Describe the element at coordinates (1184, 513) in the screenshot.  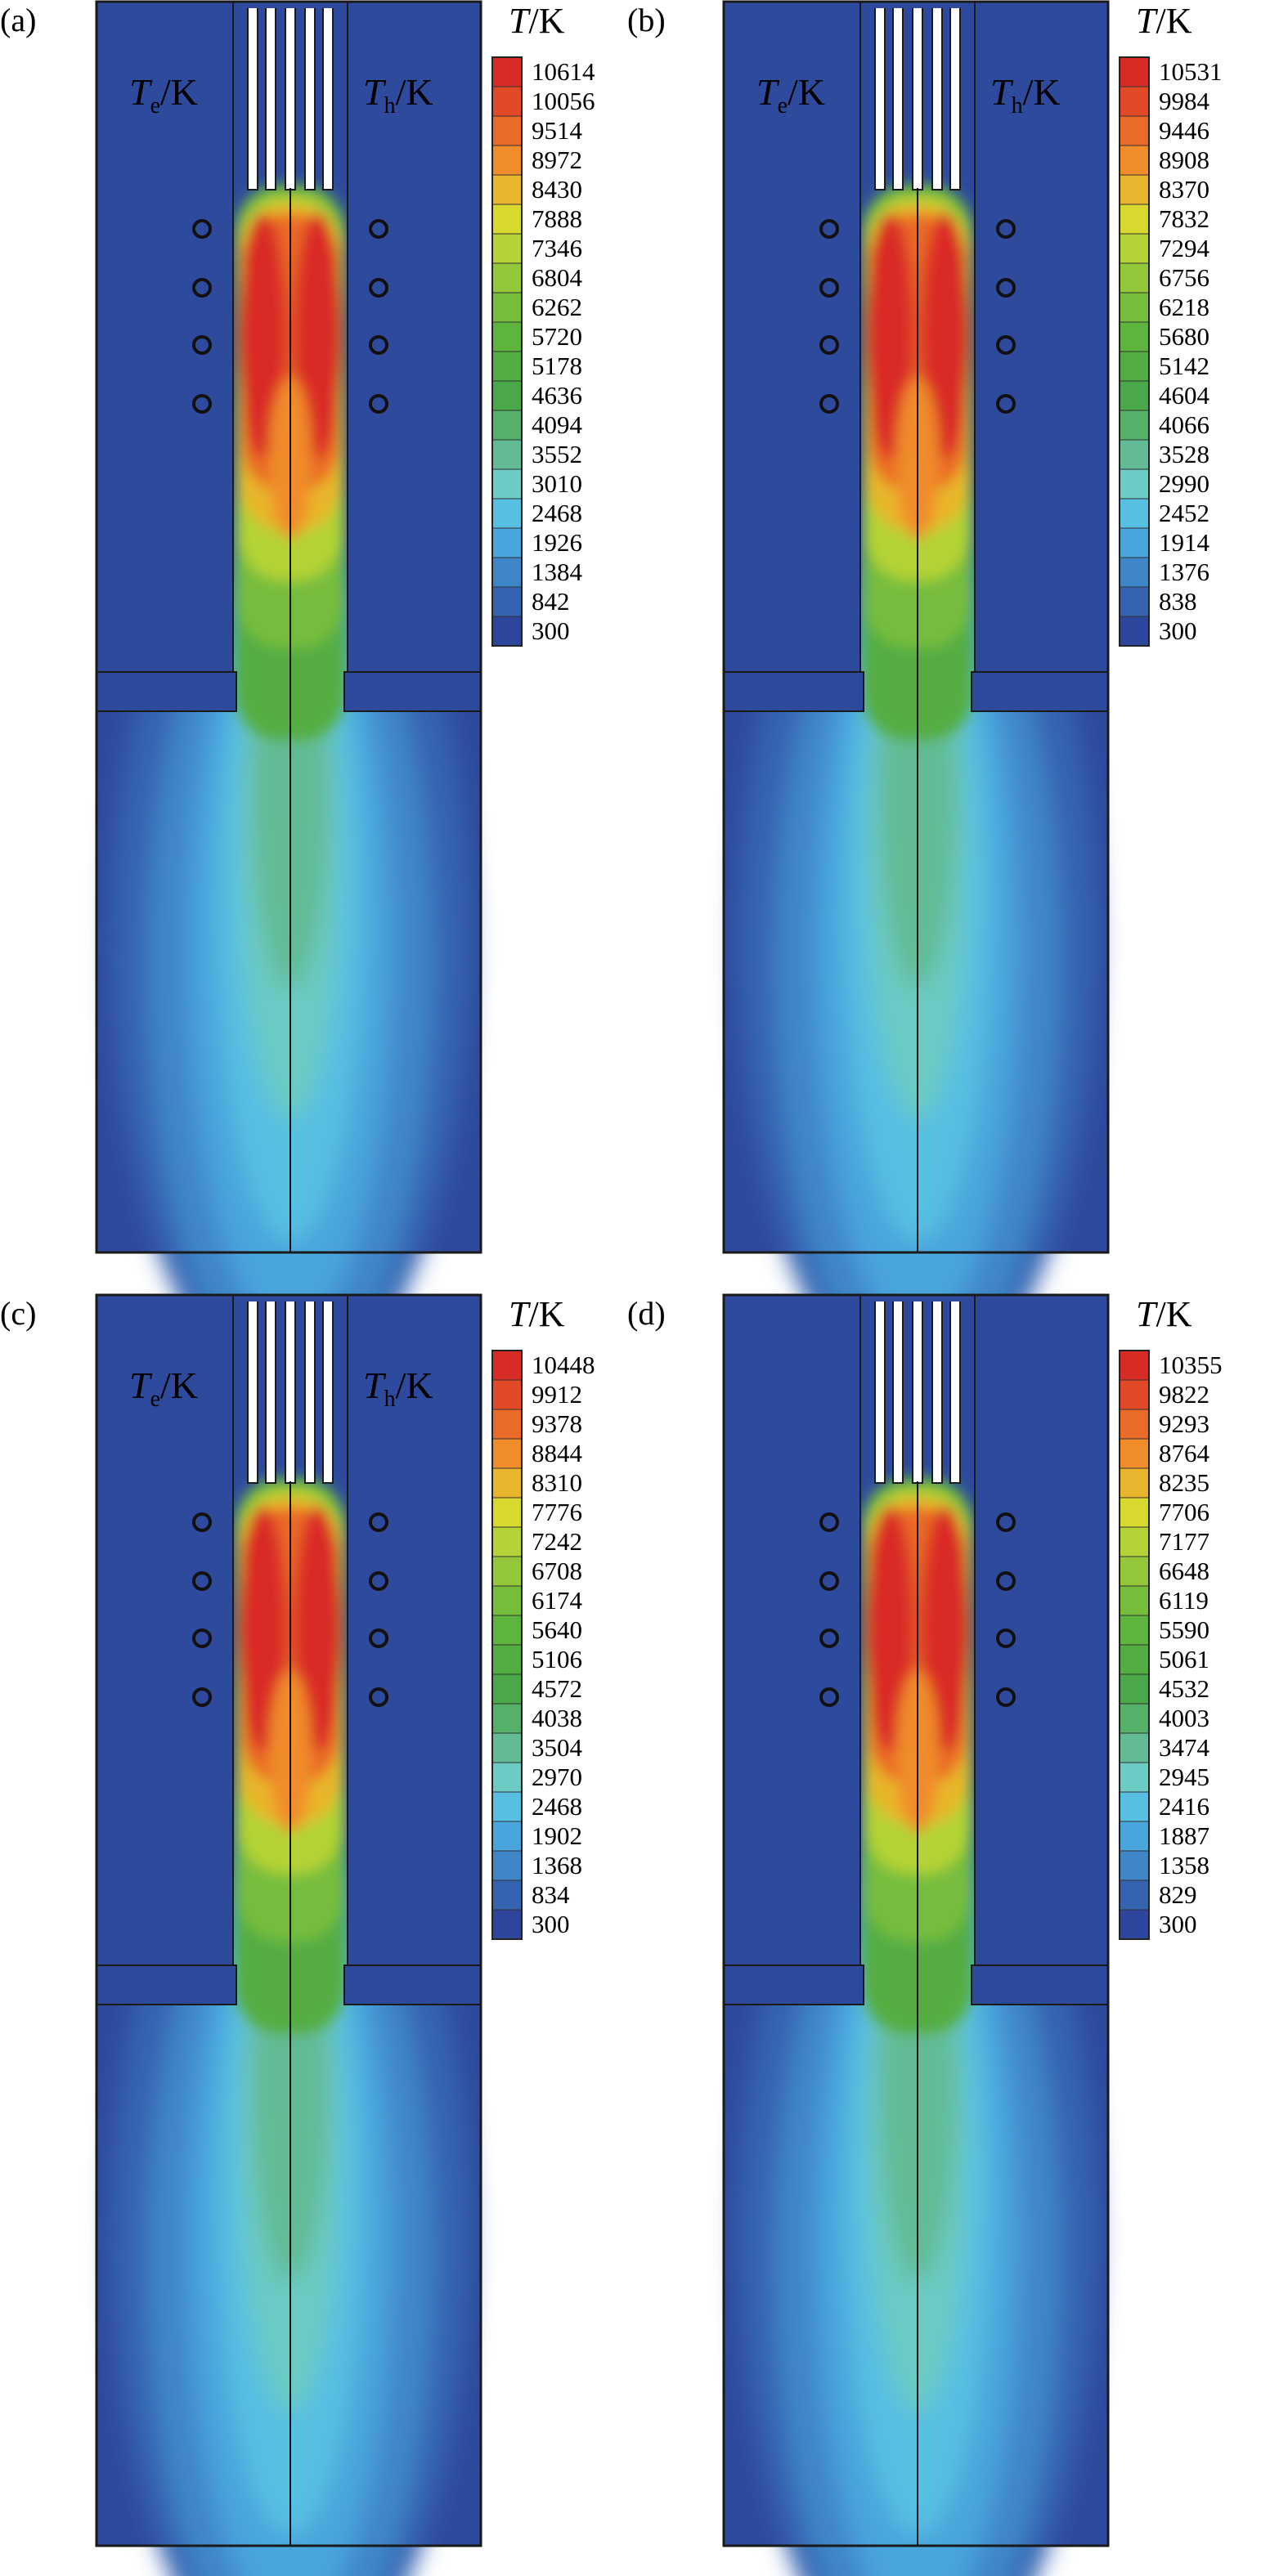
I see `legend-tick-label: 2452` at that location.